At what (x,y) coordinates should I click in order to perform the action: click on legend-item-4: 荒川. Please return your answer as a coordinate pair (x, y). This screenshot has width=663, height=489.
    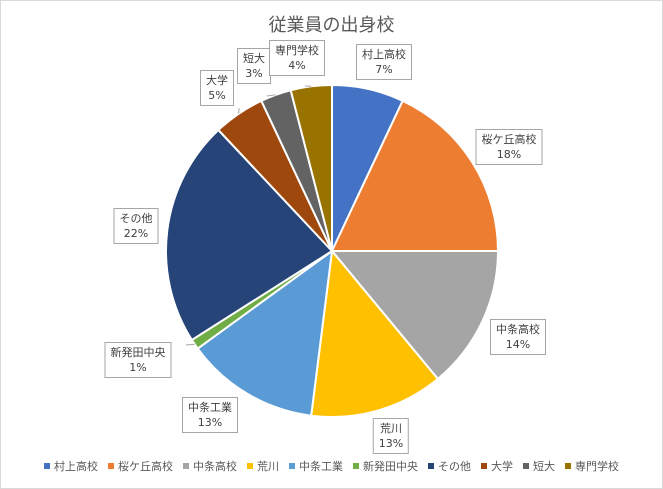
    Looking at the image, I should click on (263, 466).